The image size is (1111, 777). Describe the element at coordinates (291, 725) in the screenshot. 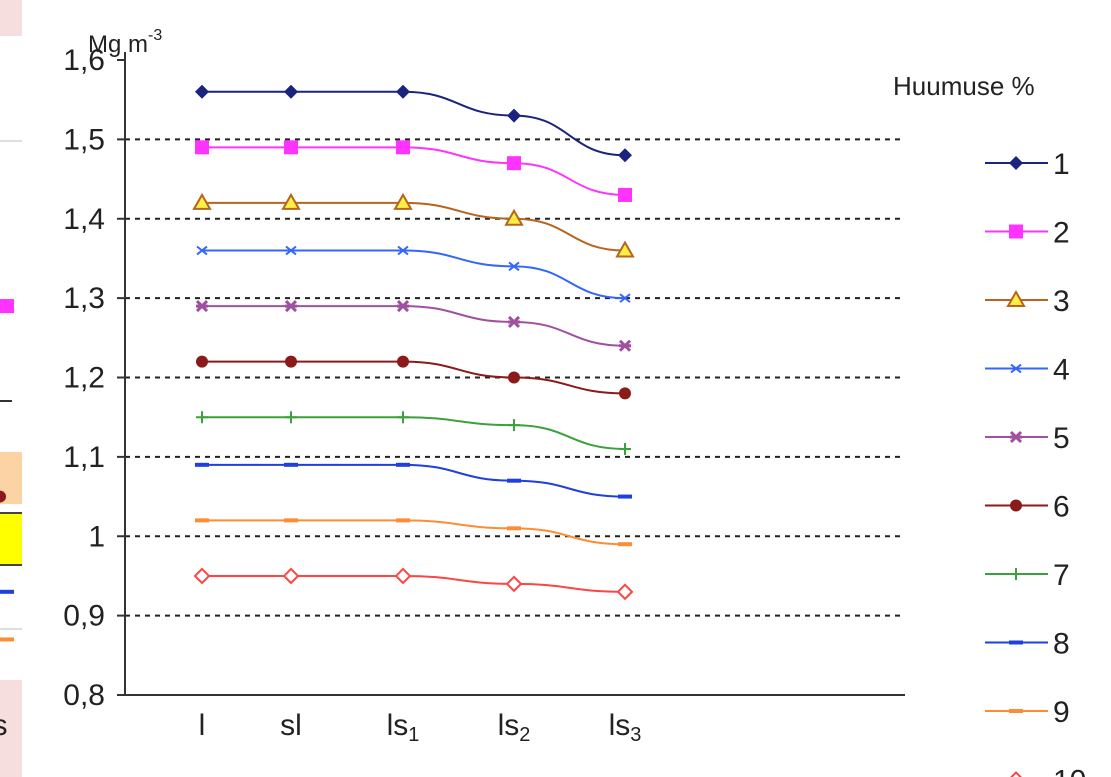

I see `x-tick-label: sl` at that location.